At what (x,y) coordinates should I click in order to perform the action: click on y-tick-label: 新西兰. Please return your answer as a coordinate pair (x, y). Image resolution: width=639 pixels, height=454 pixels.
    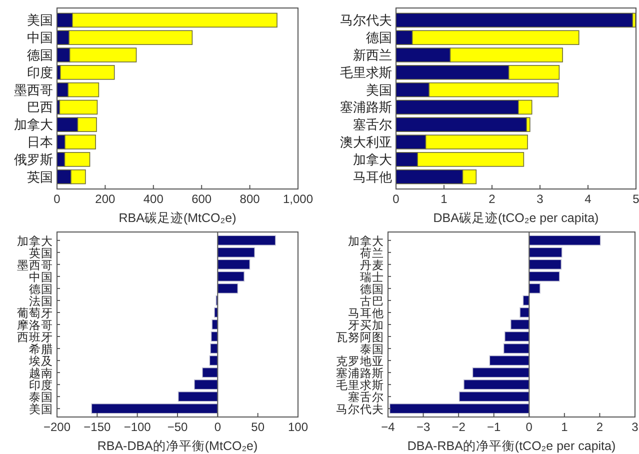
    Looking at the image, I should click on (372, 54).